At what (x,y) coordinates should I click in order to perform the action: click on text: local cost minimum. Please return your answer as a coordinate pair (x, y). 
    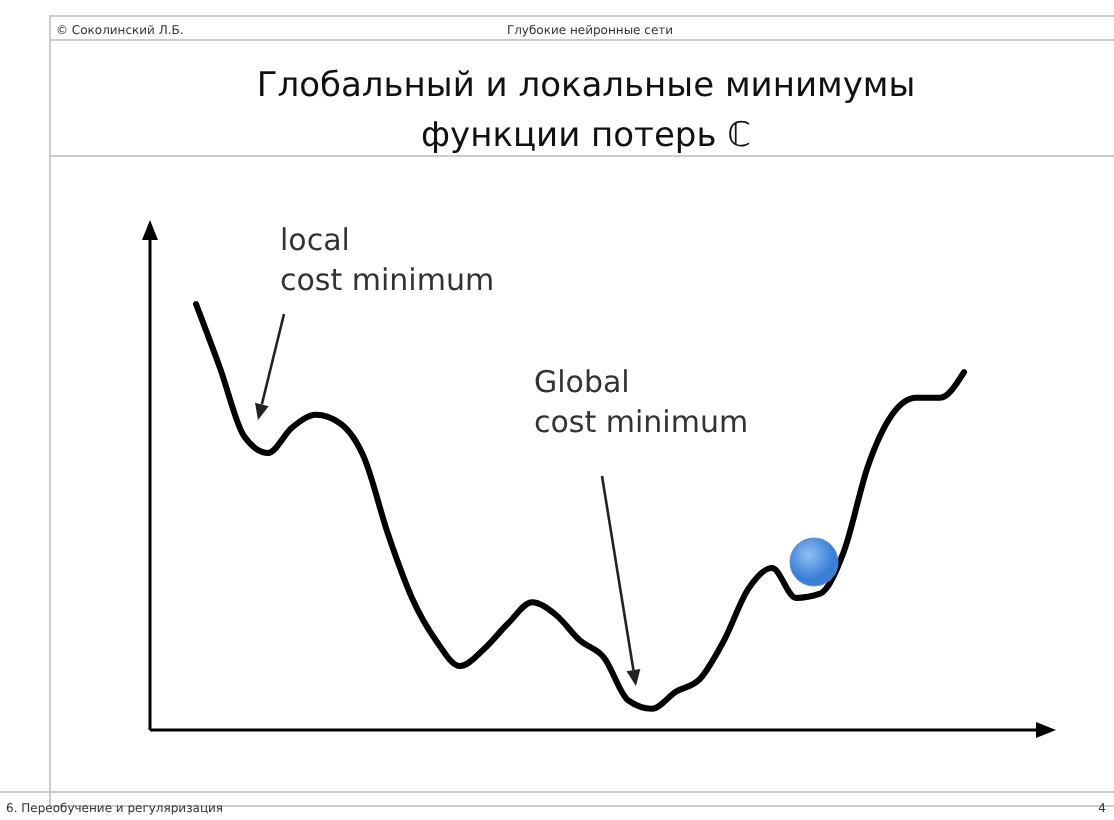
    Looking at the image, I should click on (387, 260).